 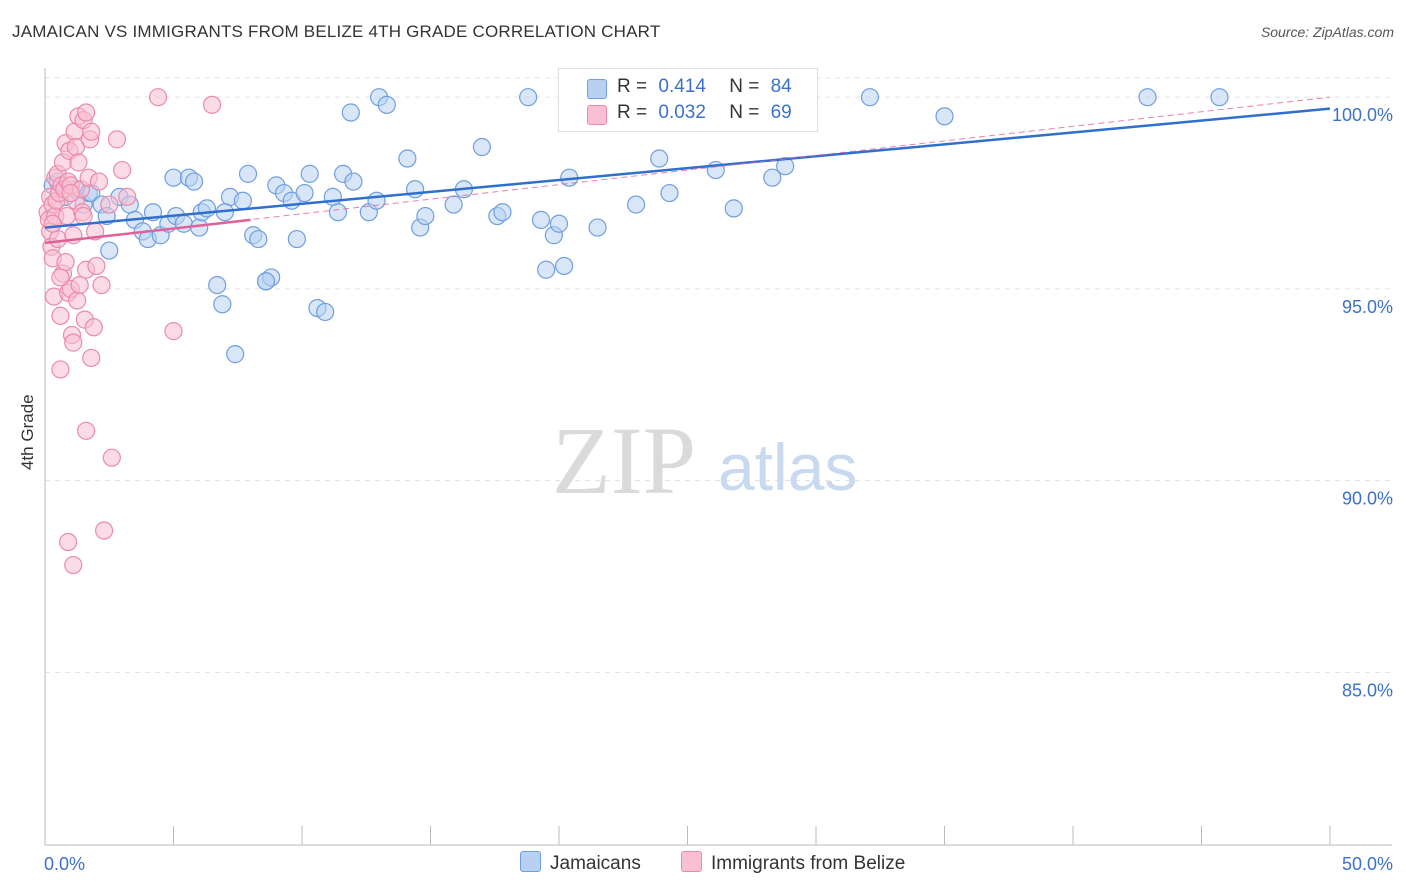 I want to click on legend-n-value: 69, so click(x=781, y=112).